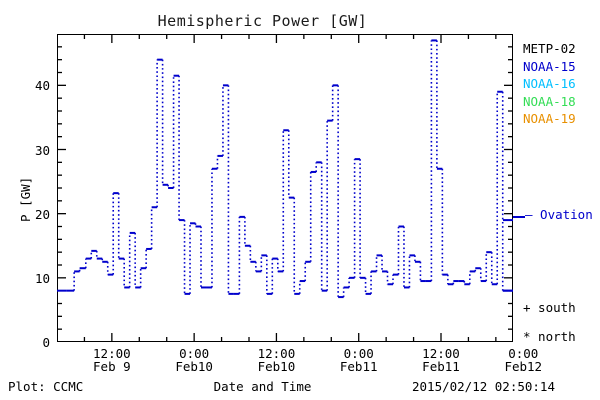 This screenshot has width=600, height=400. Describe the element at coordinates (42, 150) in the screenshot. I see `y-tick-label: 30` at that location.